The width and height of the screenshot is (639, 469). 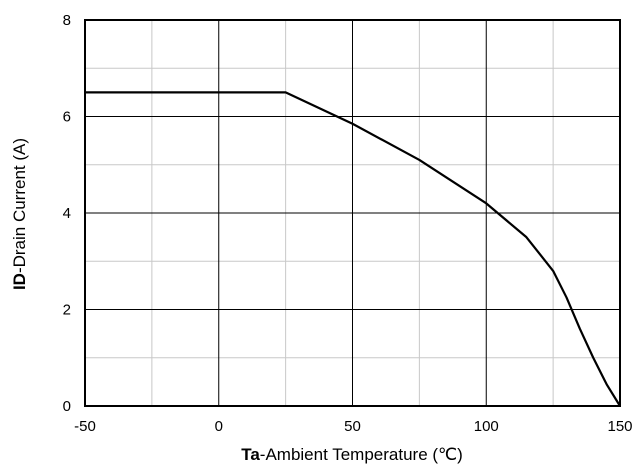 I want to click on x-tick-label: 50, so click(x=352, y=426).